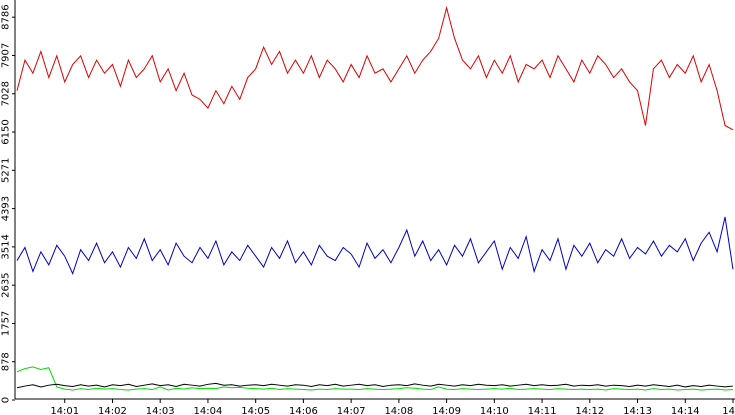 This screenshot has width=735, height=415. What do you see at coordinates (112, 410) in the screenshot?
I see `x-tick-label: 14:02` at bounding box center [112, 410].